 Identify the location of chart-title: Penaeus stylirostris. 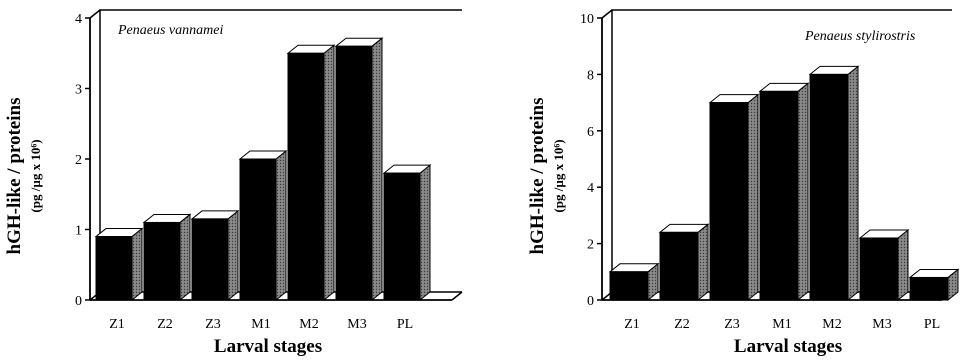
(860, 36).